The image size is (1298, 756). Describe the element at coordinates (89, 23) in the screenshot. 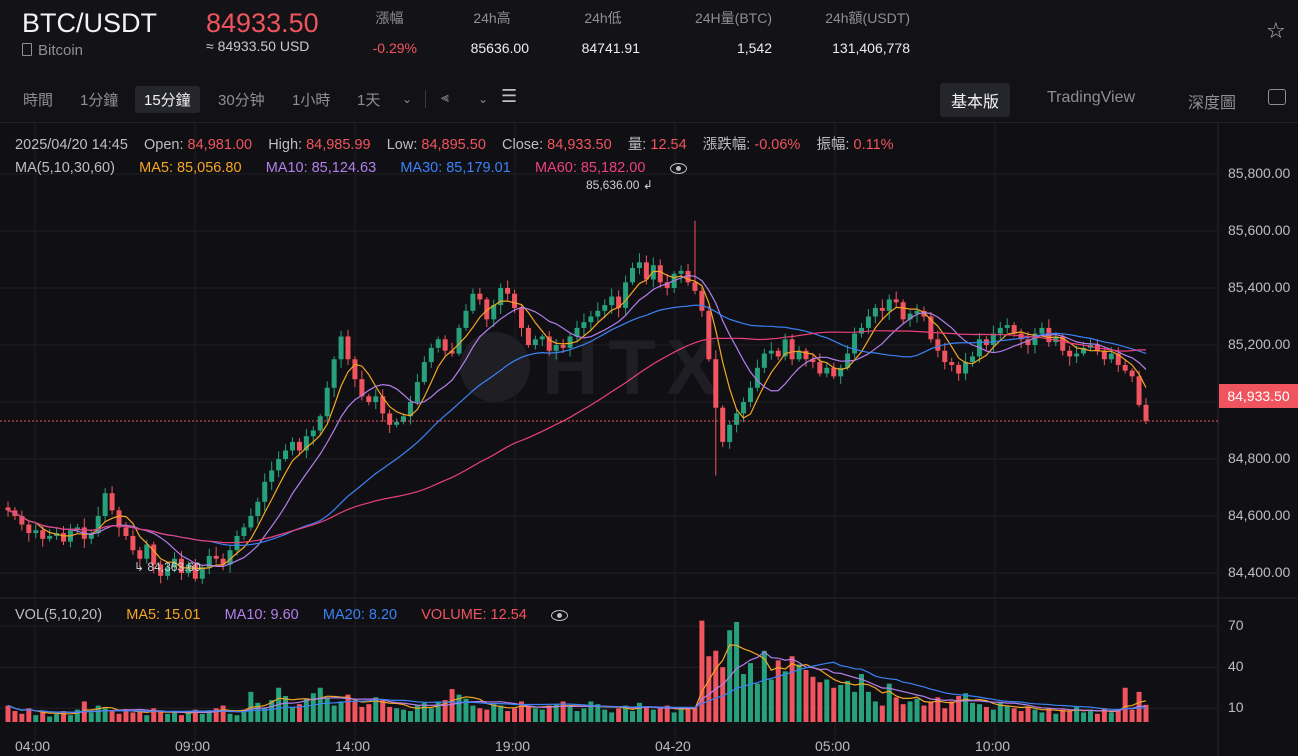

I see `pair-title: BTC/USDT` at that location.